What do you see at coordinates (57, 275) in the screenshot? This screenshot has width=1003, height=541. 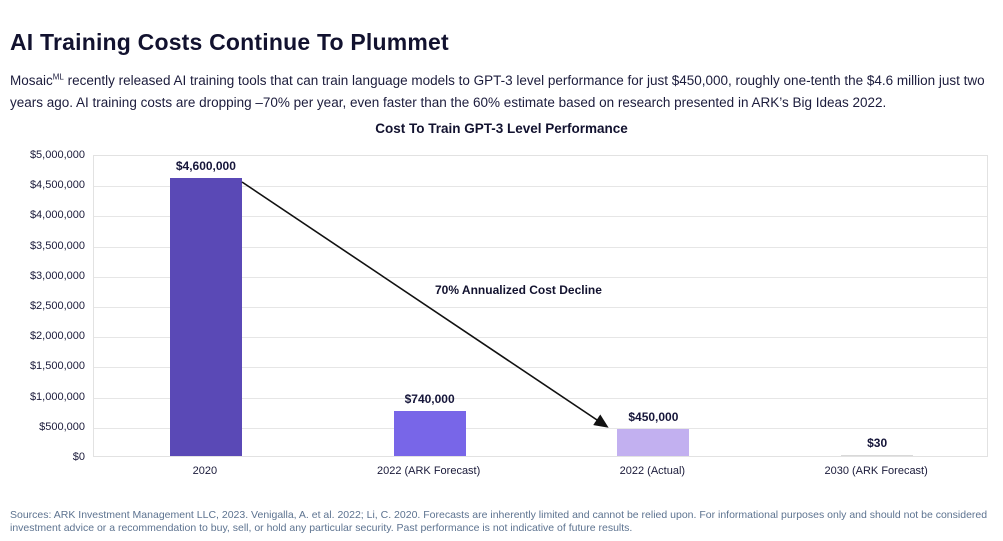 I see `y-tick-label: $3,000,000` at bounding box center [57, 275].